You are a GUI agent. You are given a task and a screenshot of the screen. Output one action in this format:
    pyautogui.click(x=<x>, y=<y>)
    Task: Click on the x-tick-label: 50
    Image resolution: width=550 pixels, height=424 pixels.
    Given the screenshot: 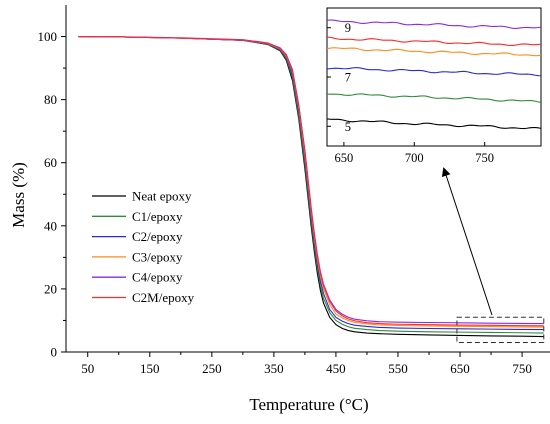 What is the action you would take?
    pyautogui.click(x=87, y=368)
    